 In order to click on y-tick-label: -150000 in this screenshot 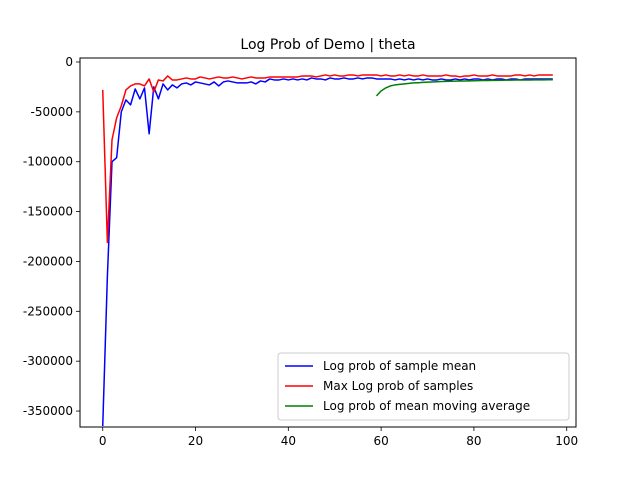, I will do `click(48, 212)`.